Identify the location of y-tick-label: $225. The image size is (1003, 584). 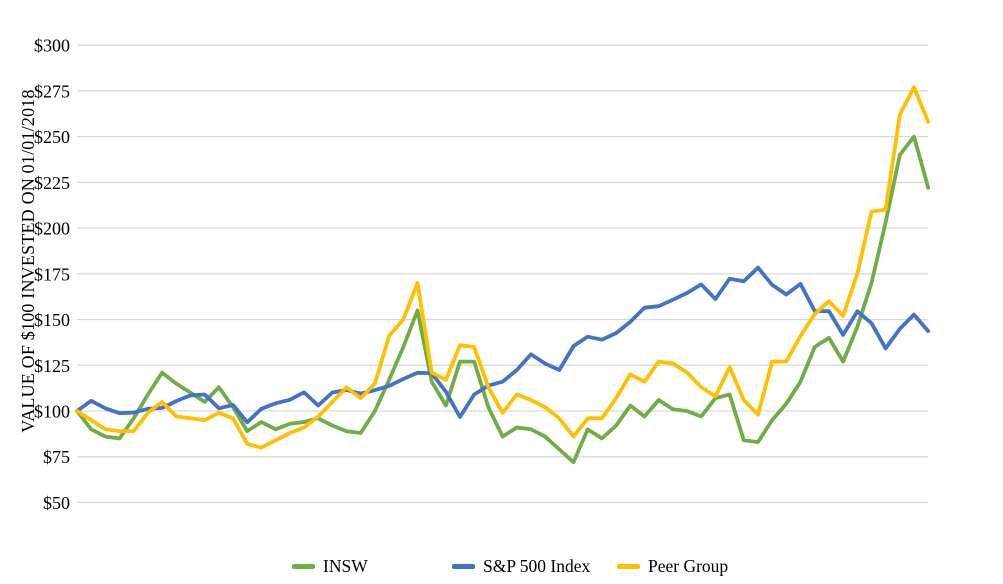
(52, 183).